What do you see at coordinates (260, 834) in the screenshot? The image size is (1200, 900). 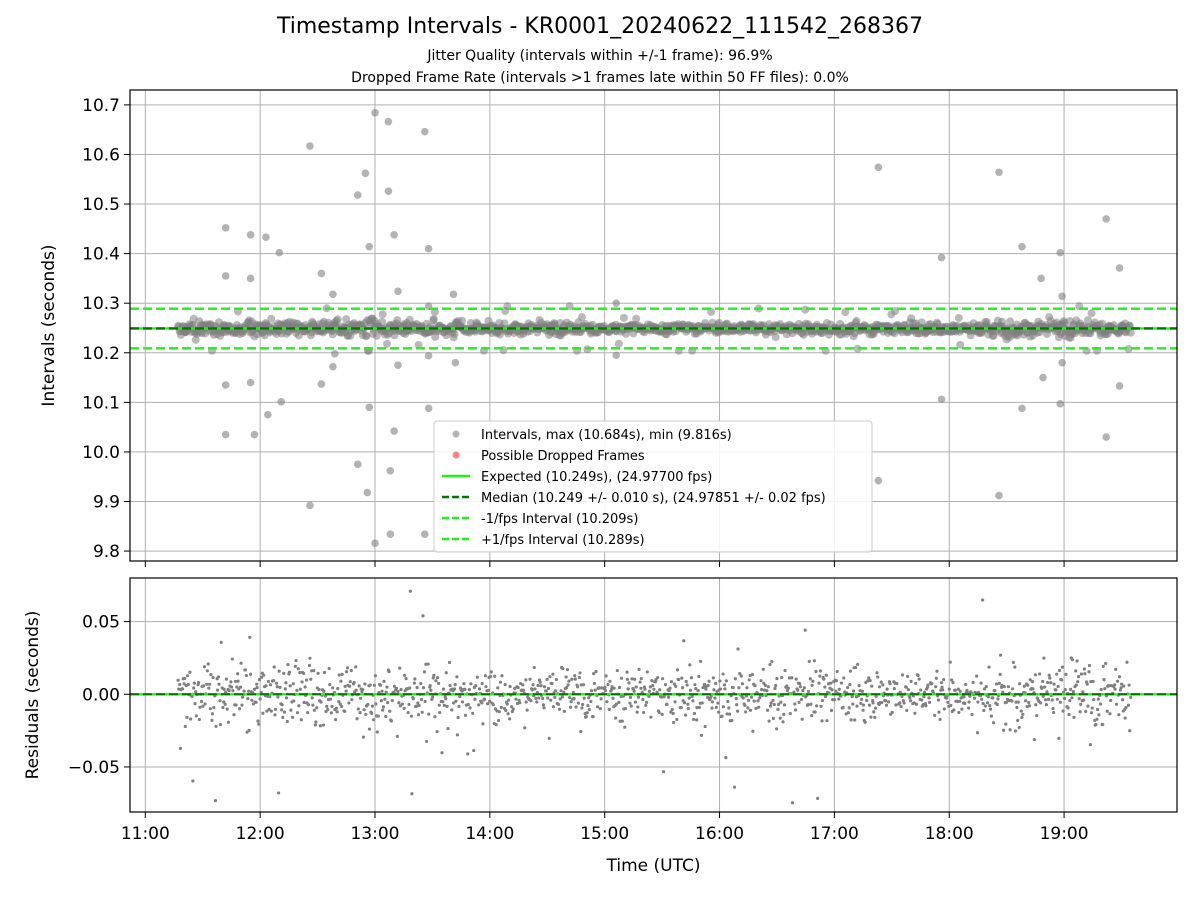 I see `x-tick-label: 12:00` at bounding box center [260, 834].